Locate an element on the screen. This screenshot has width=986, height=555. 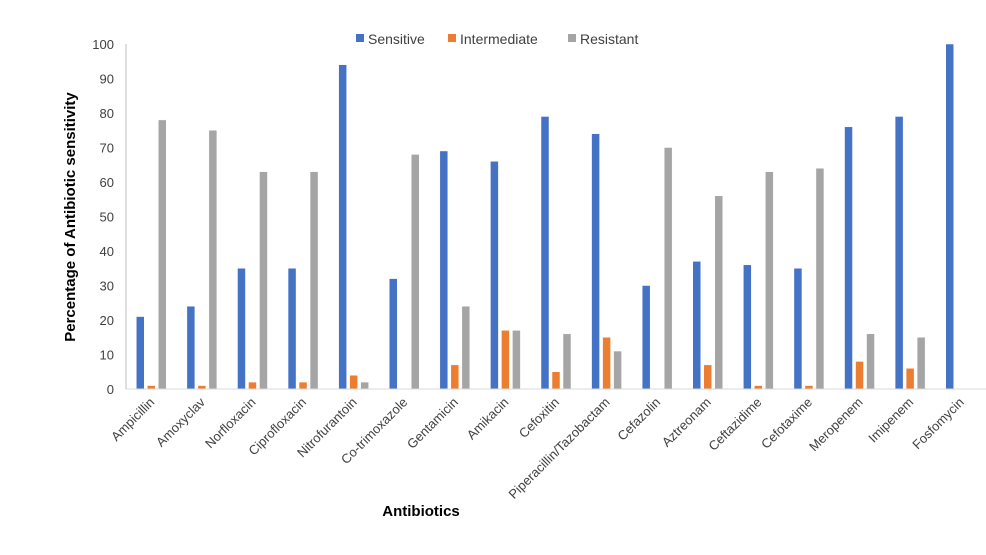
x-axis-title: Antibiotics is located at coordinates (421, 511).